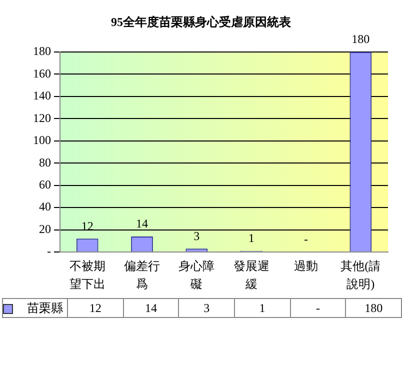  What do you see at coordinates (361, 39) in the screenshot?
I see `text: 180` at bounding box center [361, 39].